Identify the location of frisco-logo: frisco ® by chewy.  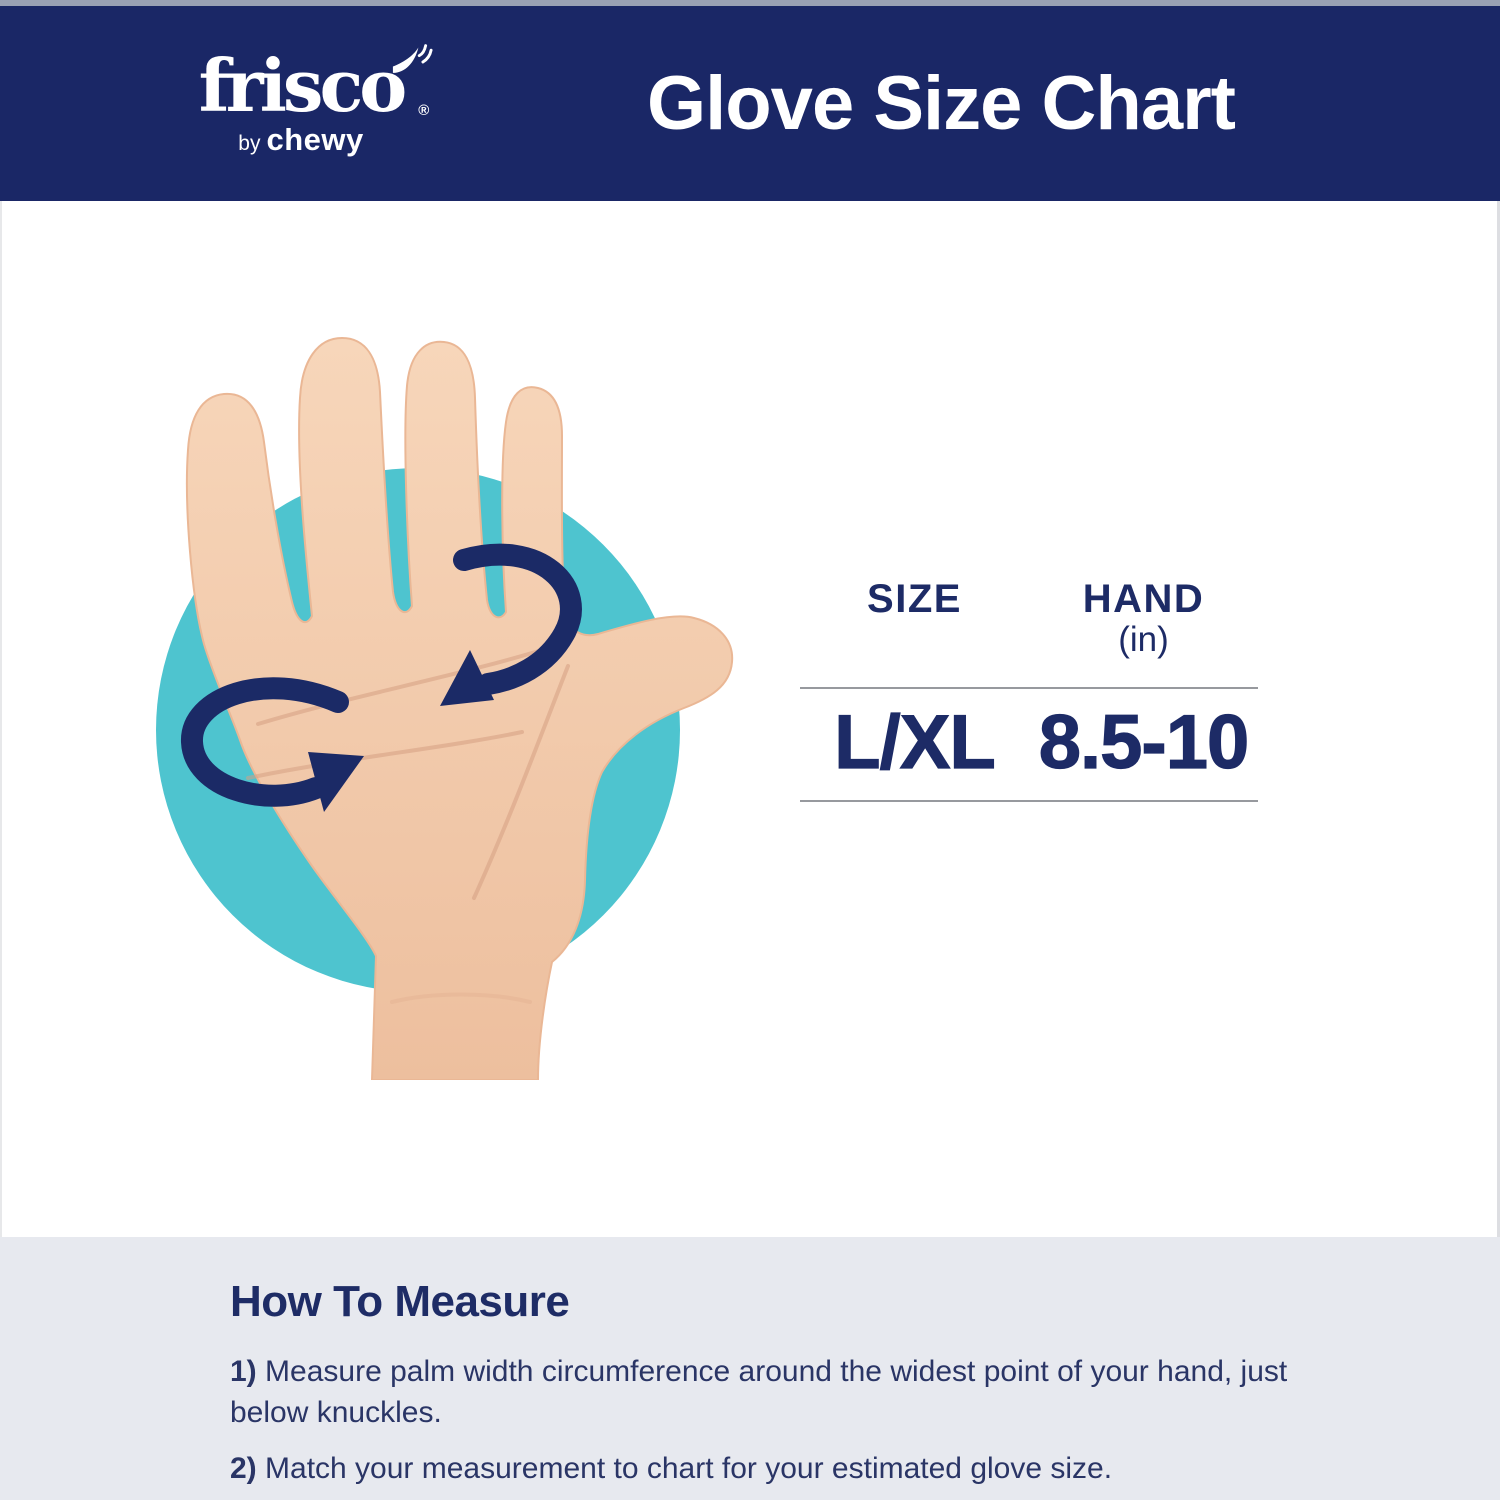
(301, 99).